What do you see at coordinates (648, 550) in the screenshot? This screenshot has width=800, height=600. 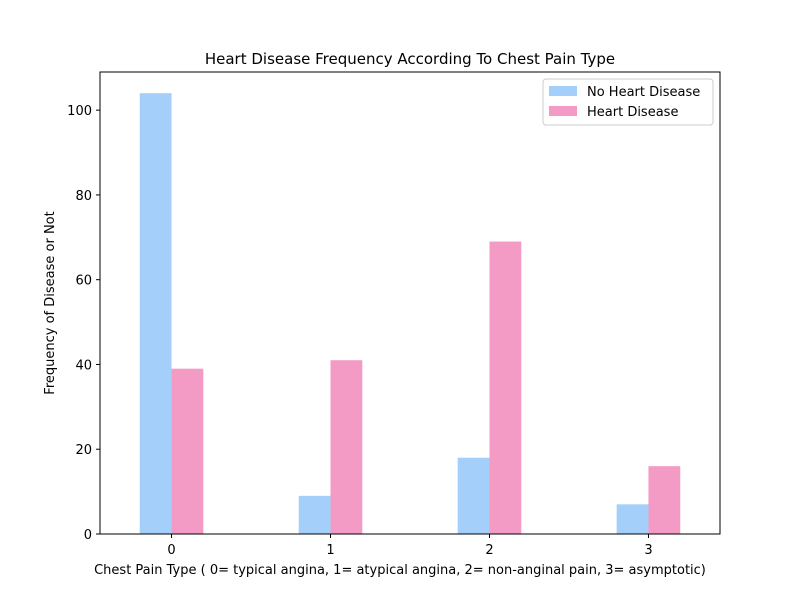 I see `x-tick-label: 3` at bounding box center [648, 550].